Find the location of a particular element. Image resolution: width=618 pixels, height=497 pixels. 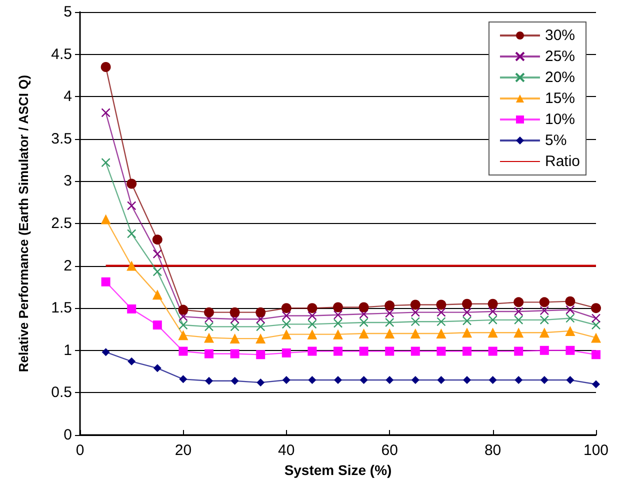

x-tick-label: 60 is located at coordinates (389, 450).